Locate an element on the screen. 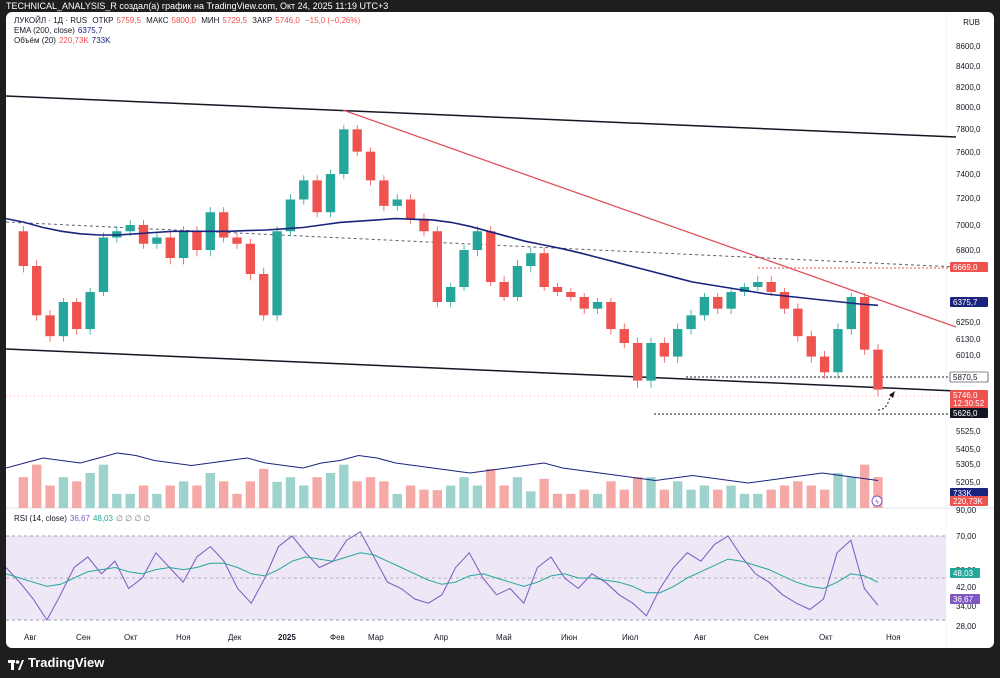 The width and height of the screenshot is (1000, 678). time-axis-label: Дек is located at coordinates (235, 637).